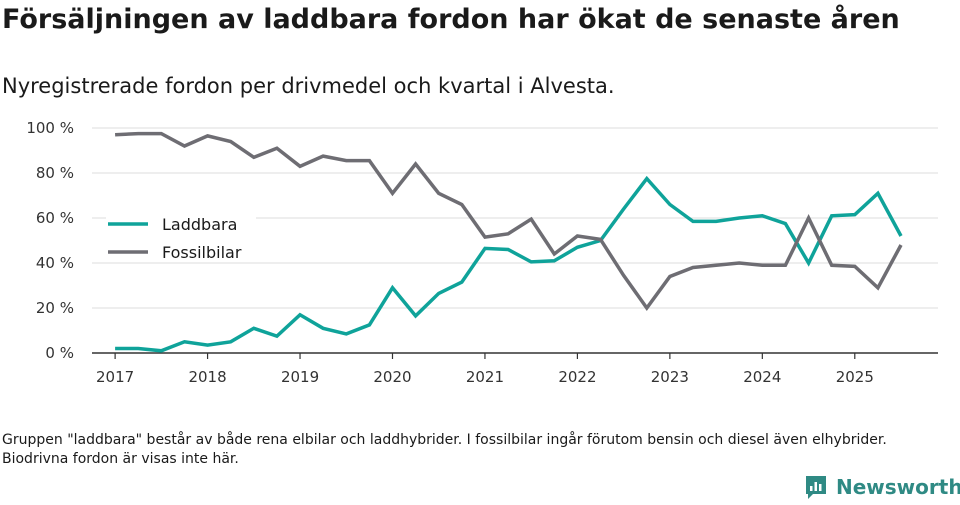  I want to click on x-tick-label-2021: 2021, so click(485, 377).